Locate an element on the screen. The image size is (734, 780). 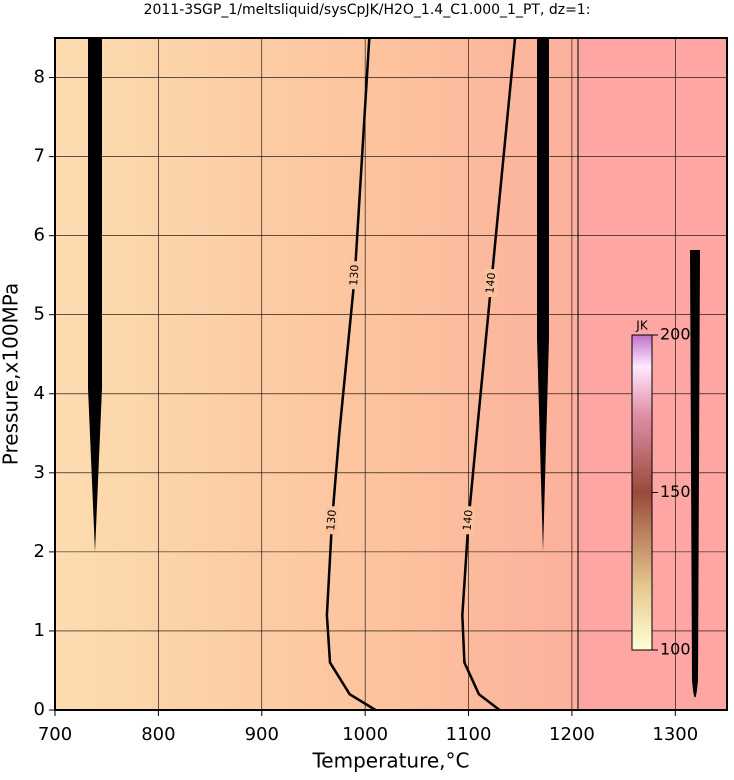
colorbar-label: JK is located at coordinates (642, 326).